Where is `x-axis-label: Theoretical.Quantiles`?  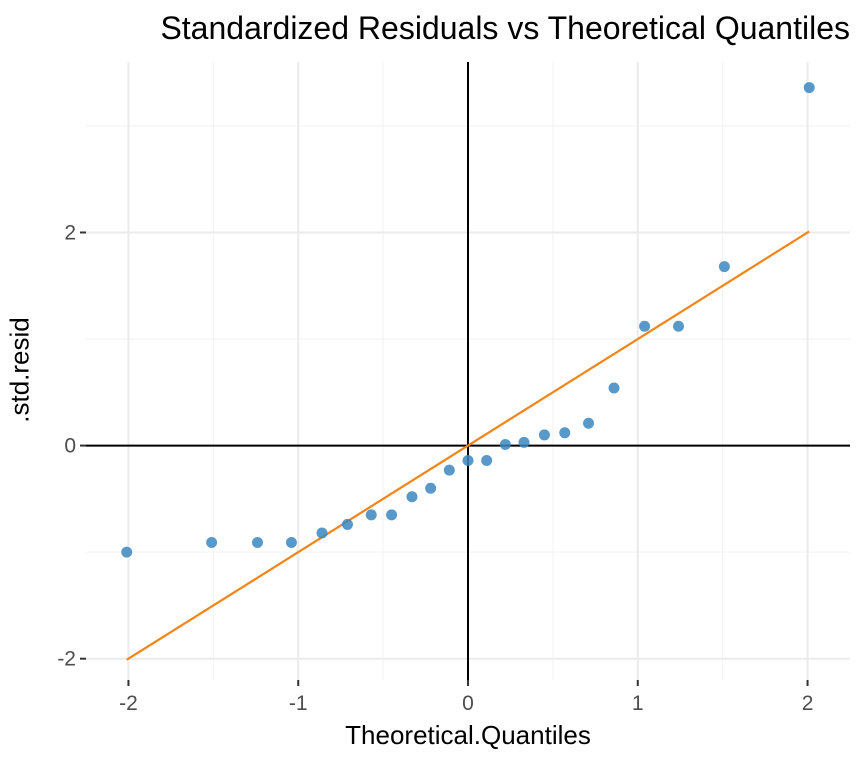 x-axis-label: Theoretical.Quantiles is located at coordinates (468, 735).